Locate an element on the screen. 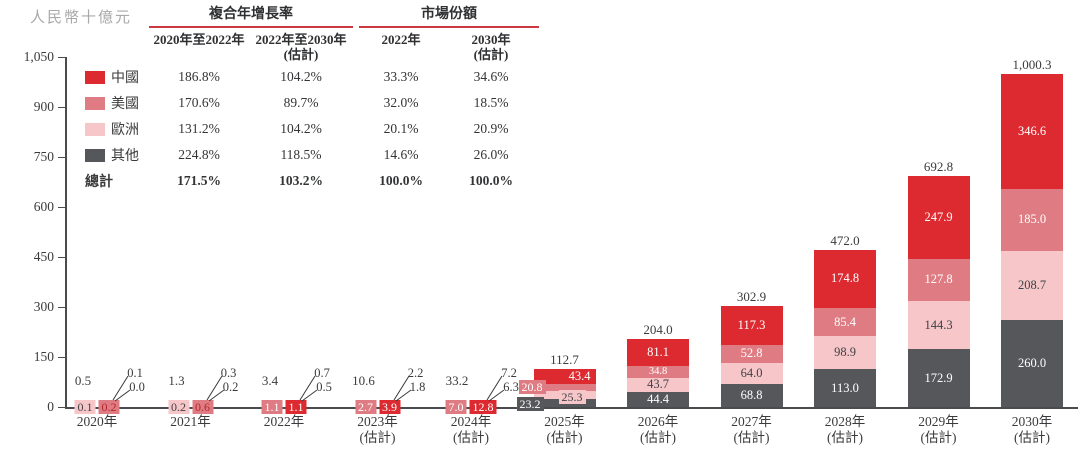 The width and height of the screenshot is (1080, 453). segment-label: 34.8 is located at coordinates (658, 372).